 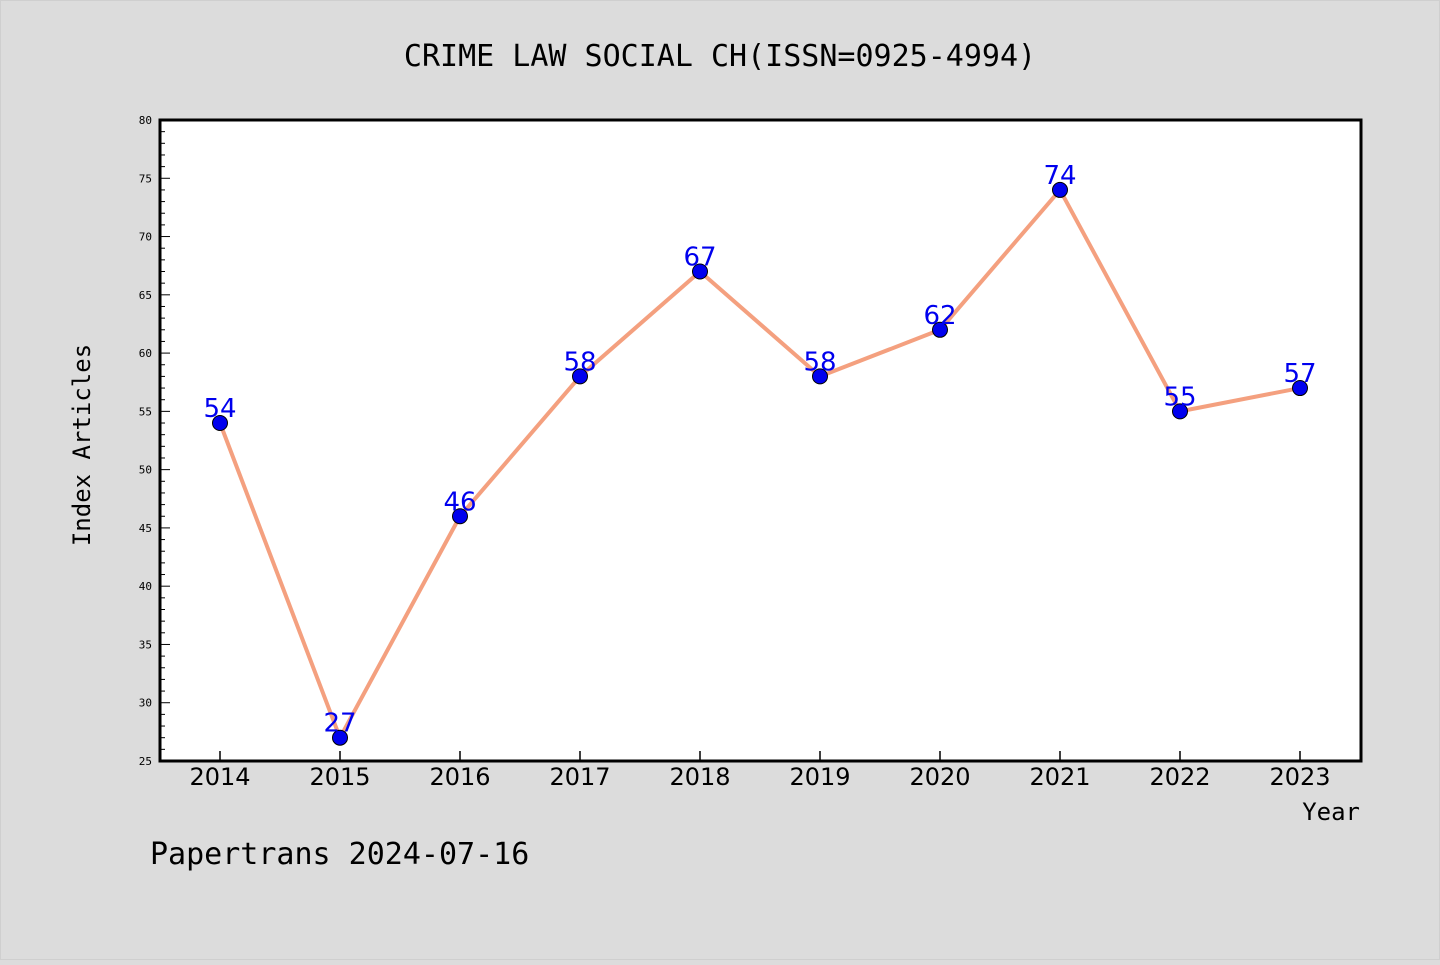 What do you see at coordinates (579, 777) in the screenshot?
I see `x-tick-label: 2017` at bounding box center [579, 777].